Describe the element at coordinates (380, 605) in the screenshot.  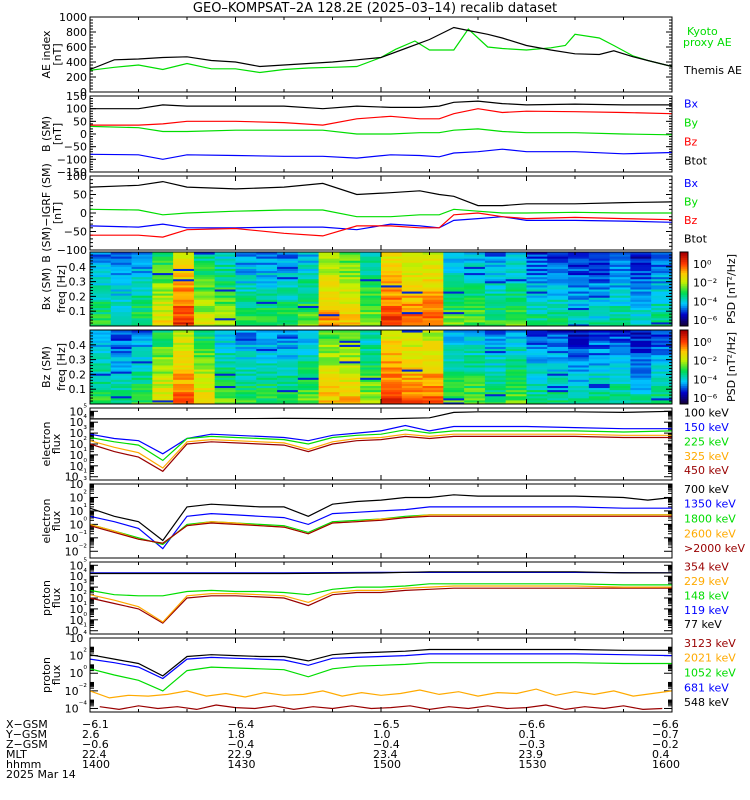
I see `series-line-354-kev` at that location.